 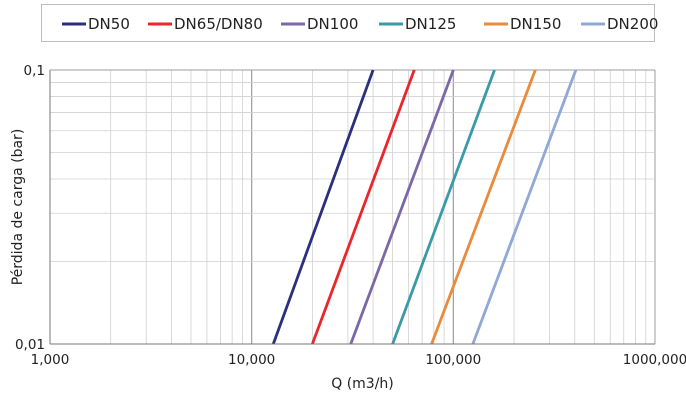 What do you see at coordinates (535, 24) in the screenshot?
I see `legend-label: DN150` at bounding box center [535, 24].